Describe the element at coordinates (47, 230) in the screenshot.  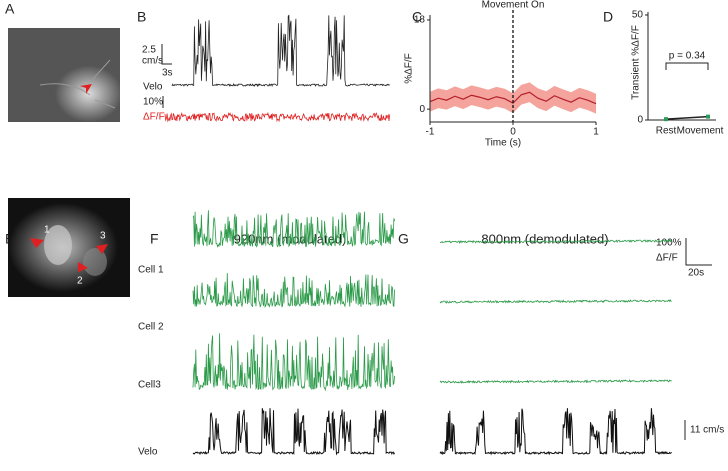
I see `cell-number: 1` at that location.